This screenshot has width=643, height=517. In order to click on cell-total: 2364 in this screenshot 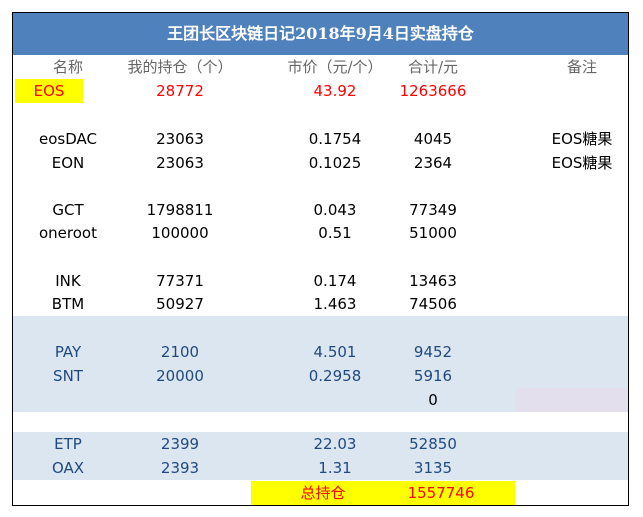, I will do `click(433, 163)`.